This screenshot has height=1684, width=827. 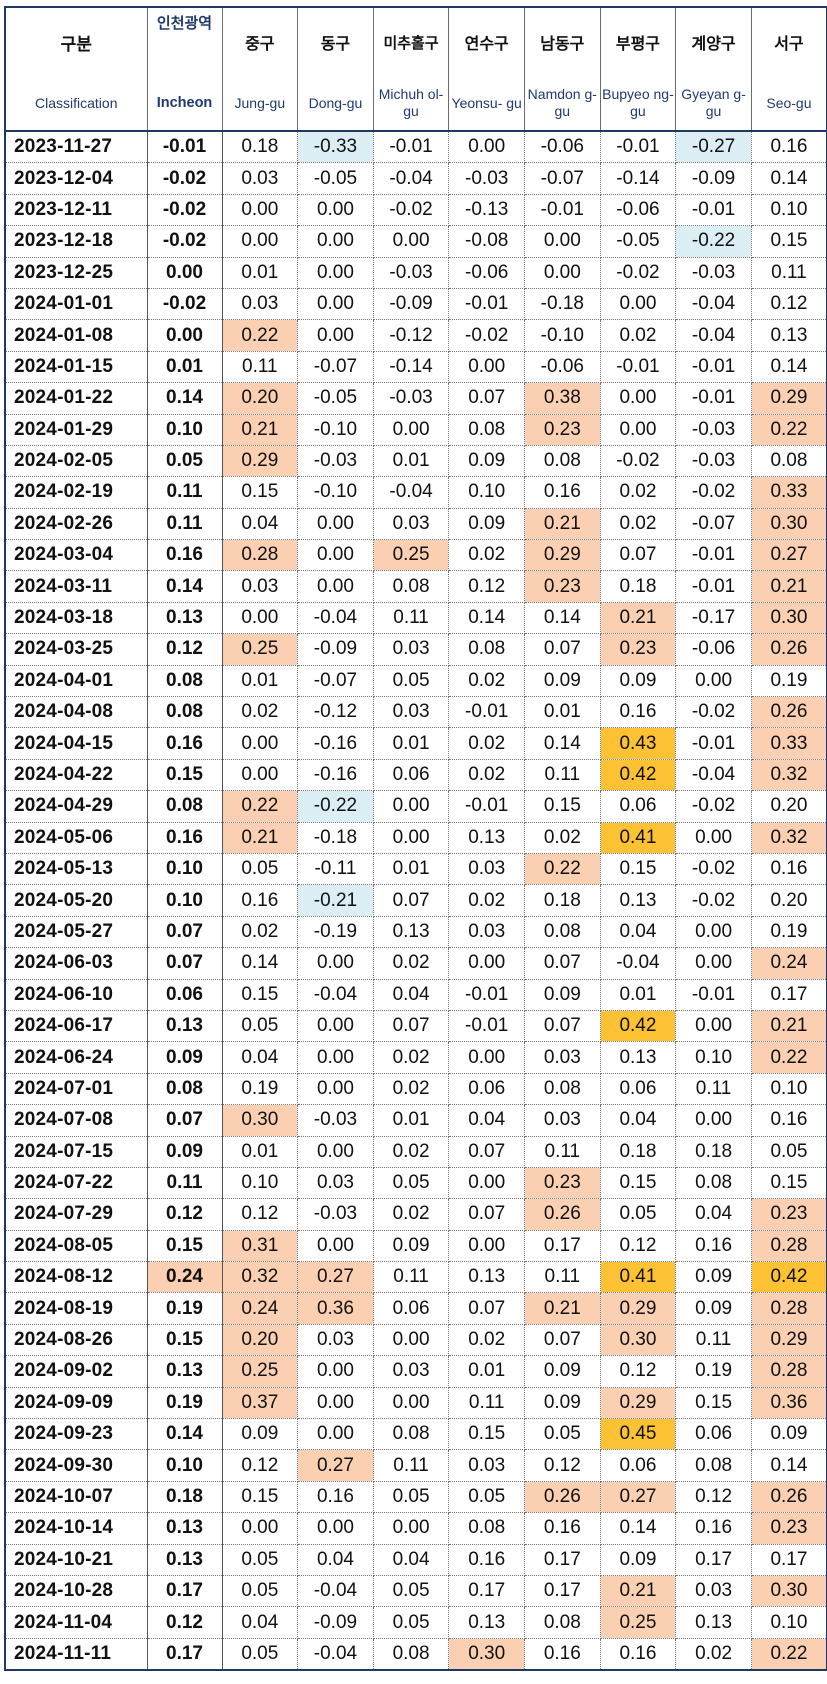 What do you see at coordinates (76, 104) in the screenshot?
I see `header-classification-en: Classification` at bounding box center [76, 104].